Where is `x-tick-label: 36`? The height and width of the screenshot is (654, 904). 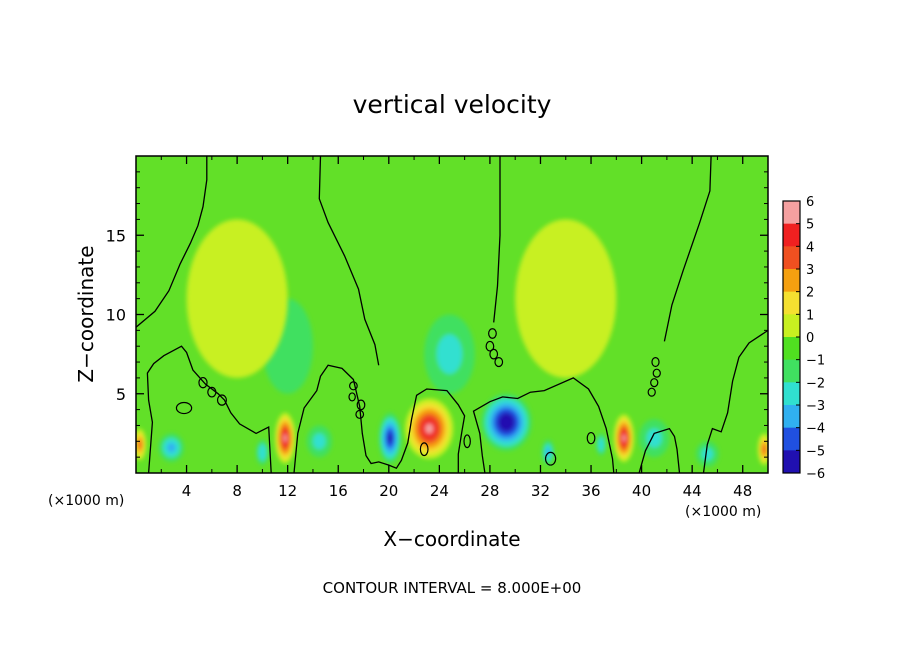
x-tick-label: 36 is located at coordinates (590, 491).